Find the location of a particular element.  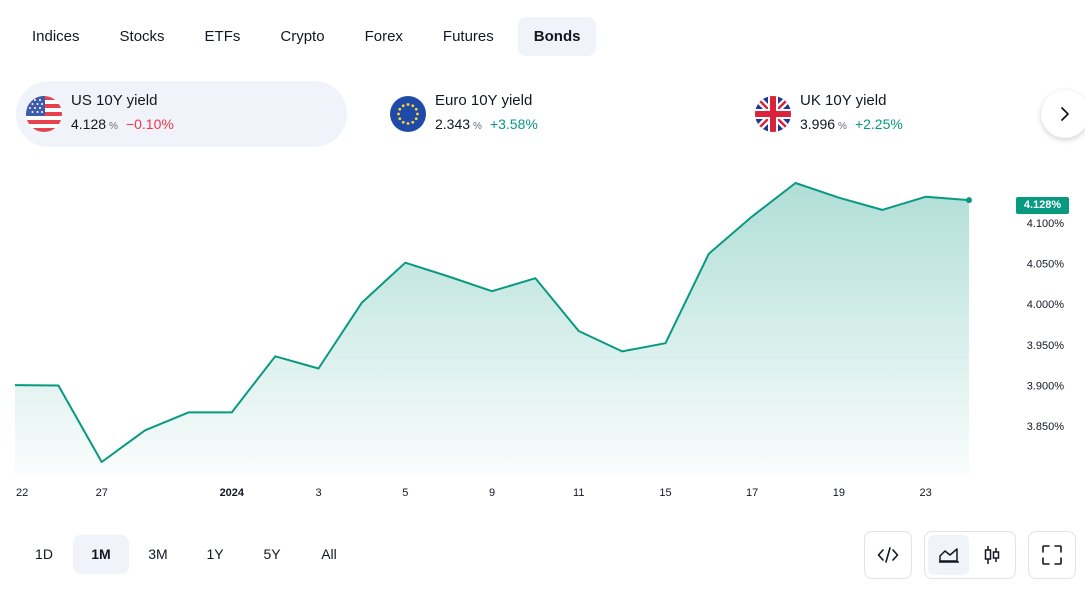

tab-etfs: ETFs is located at coordinates (222, 36).